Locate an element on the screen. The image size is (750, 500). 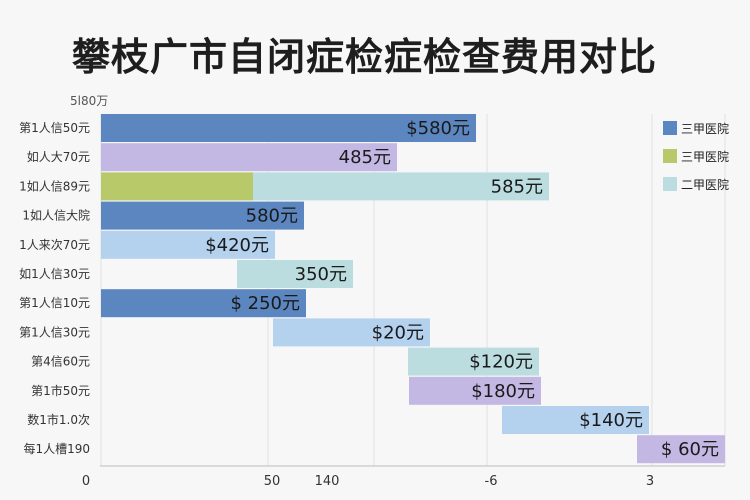
bar-value-label: $120元 is located at coordinates (501, 362).